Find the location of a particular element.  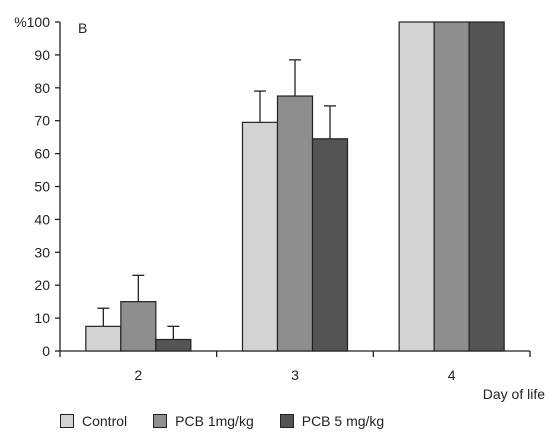

panel-label: B is located at coordinates (82, 28).